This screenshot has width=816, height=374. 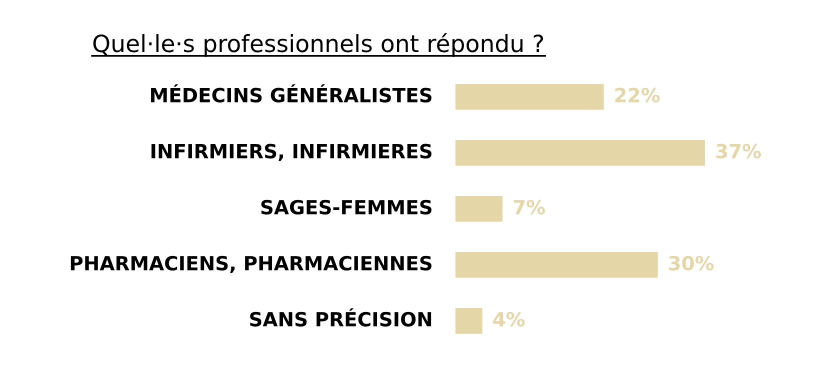 What do you see at coordinates (291, 93) in the screenshot?
I see `y-tick-label: MÉDECINS GÉNÉRALISTES` at bounding box center [291, 93].